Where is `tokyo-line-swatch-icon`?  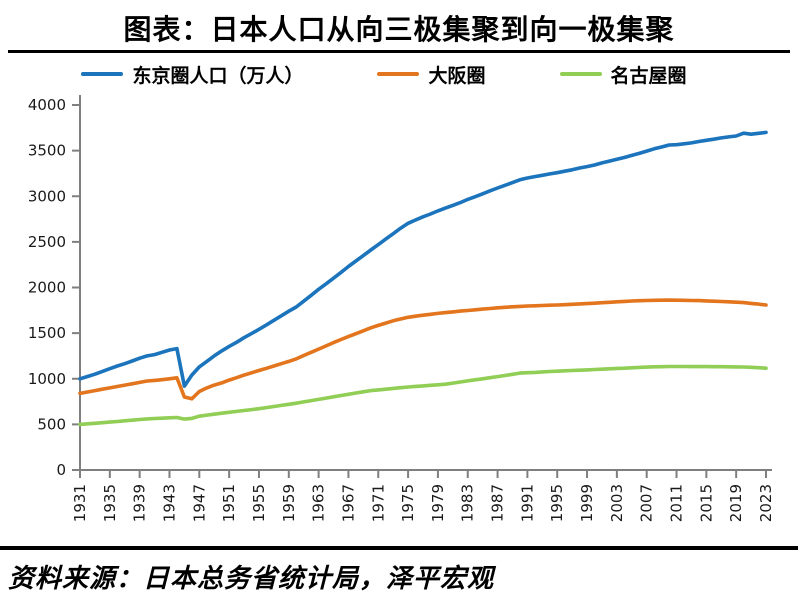
tokyo-line-swatch-icon is located at coordinates (102, 74).